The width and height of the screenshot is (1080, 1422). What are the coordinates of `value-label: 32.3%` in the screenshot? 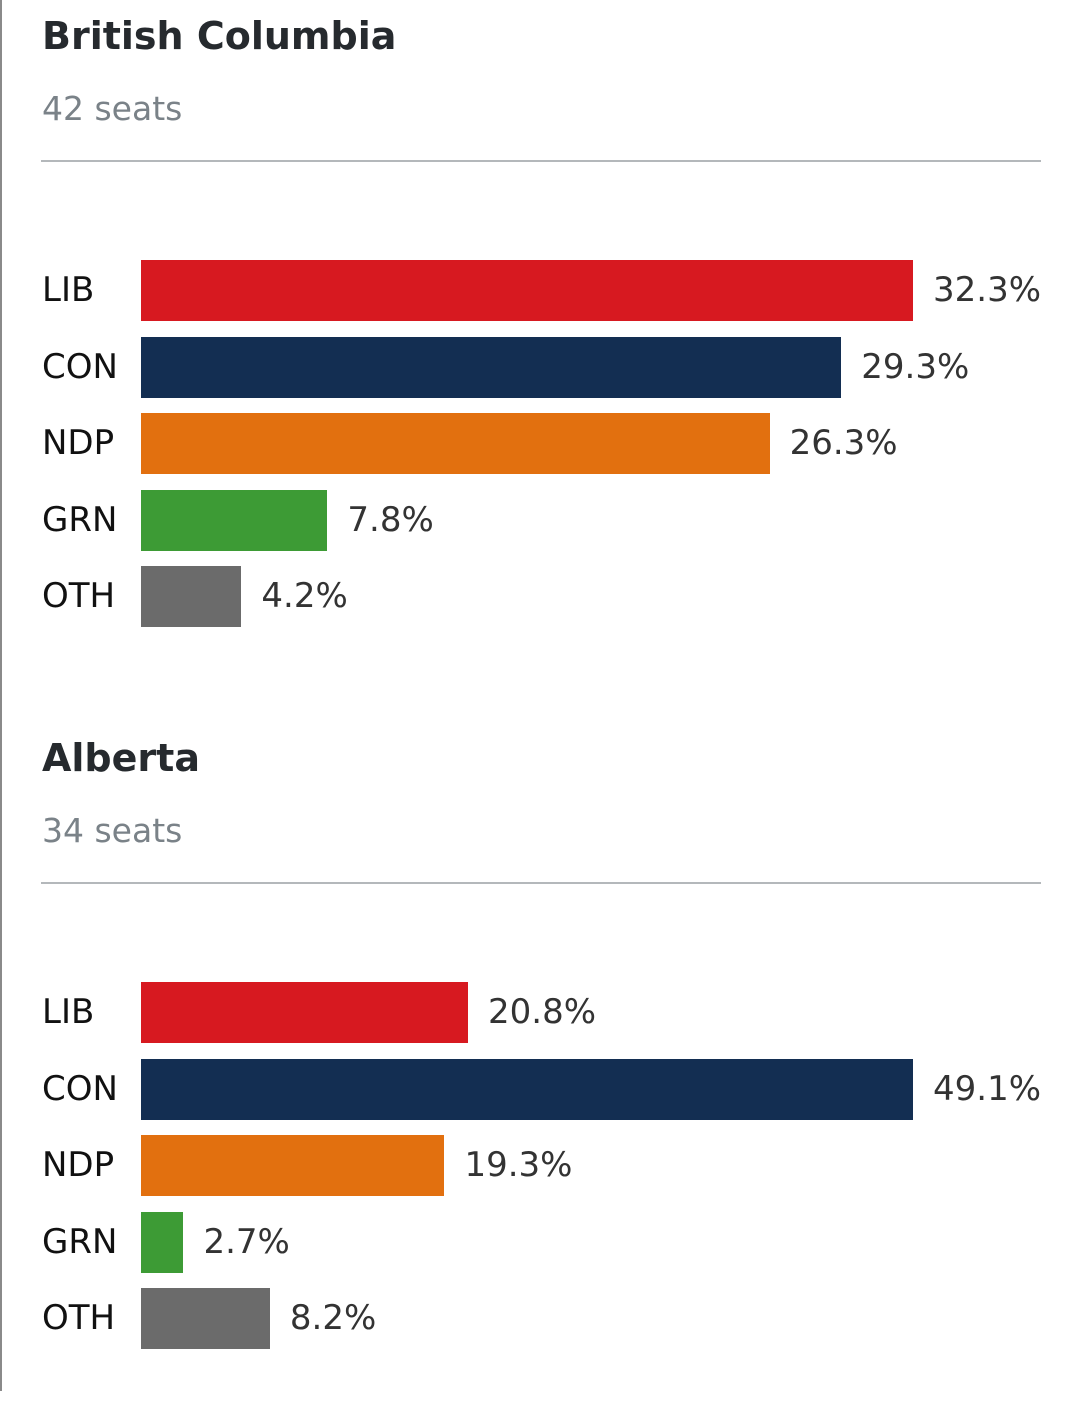 It's located at (987, 290).